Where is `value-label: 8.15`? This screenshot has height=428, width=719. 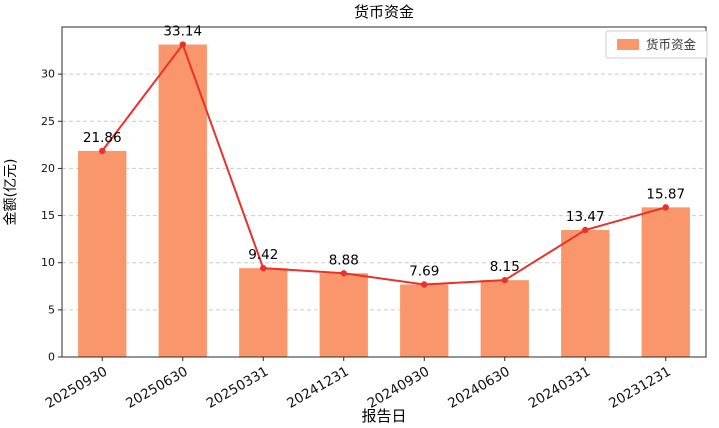 value-label: 8.15 is located at coordinates (505, 267).